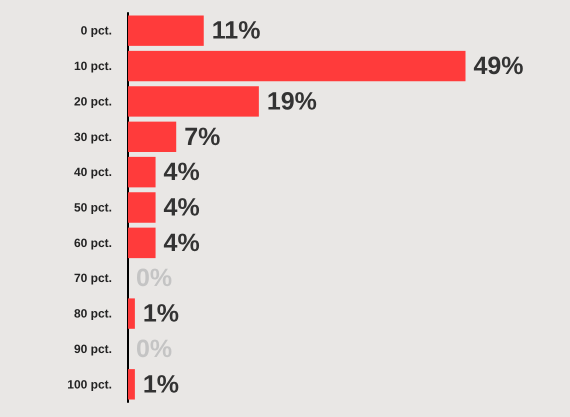 The height and width of the screenshot is (417, 570). Describe the element at coordinates (93, 172) in the screenshot. I see `y-tick-label: 40 pct.` at that location.